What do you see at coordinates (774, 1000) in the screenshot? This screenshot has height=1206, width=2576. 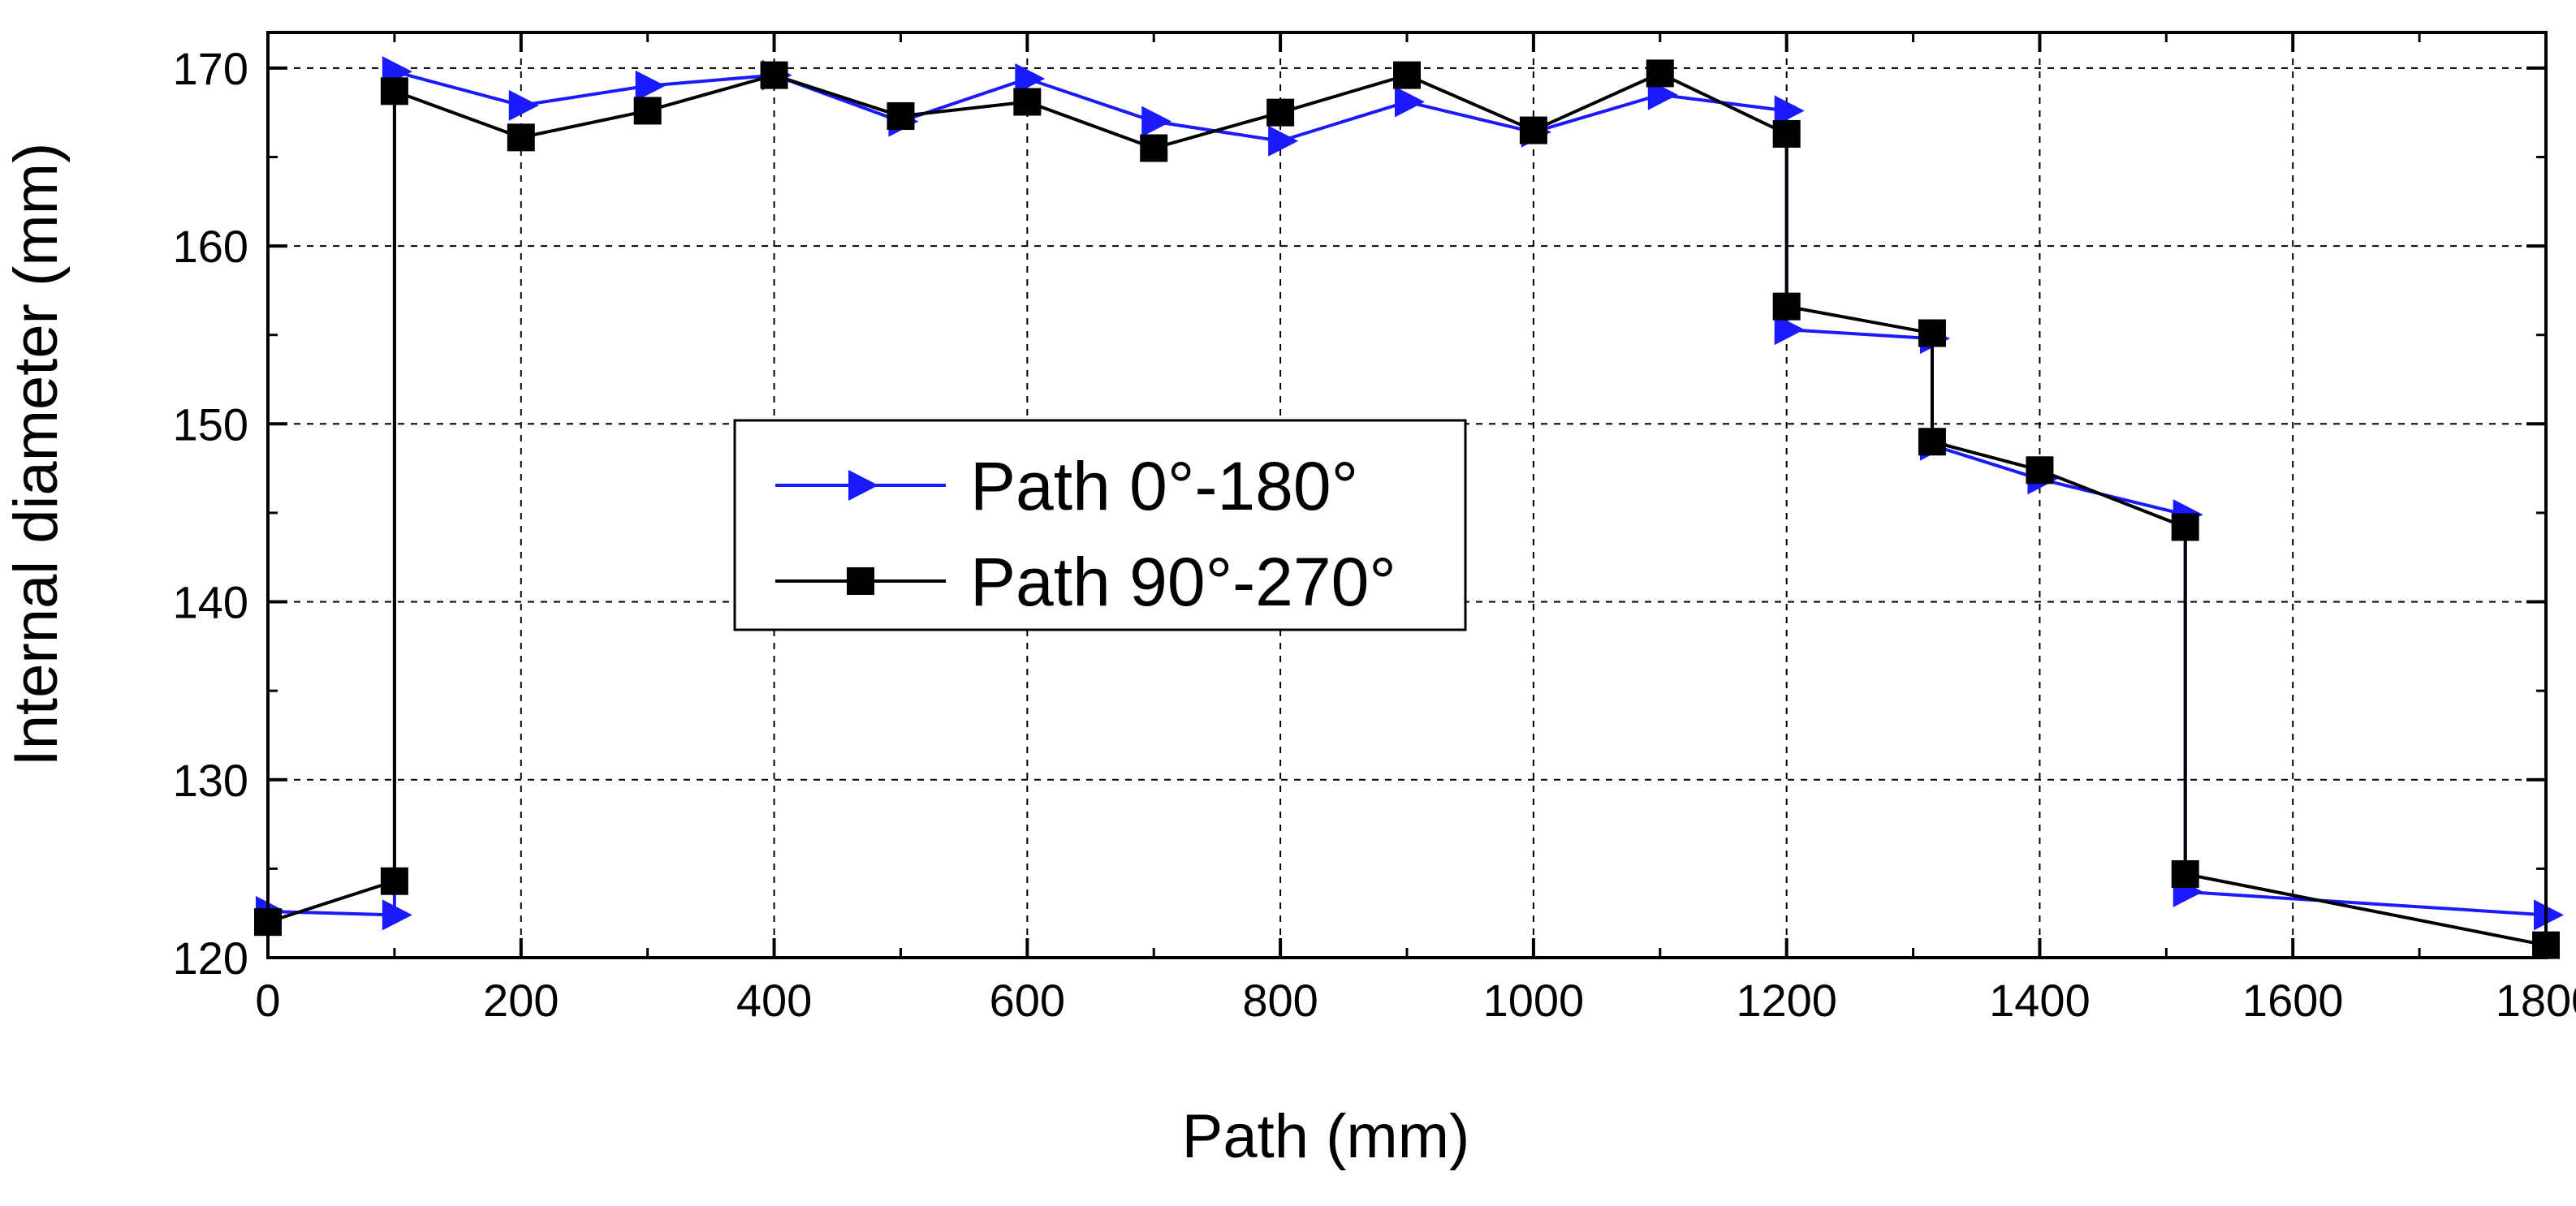 I see `x-tick-label: 400` at bounding box center [774, 1000].